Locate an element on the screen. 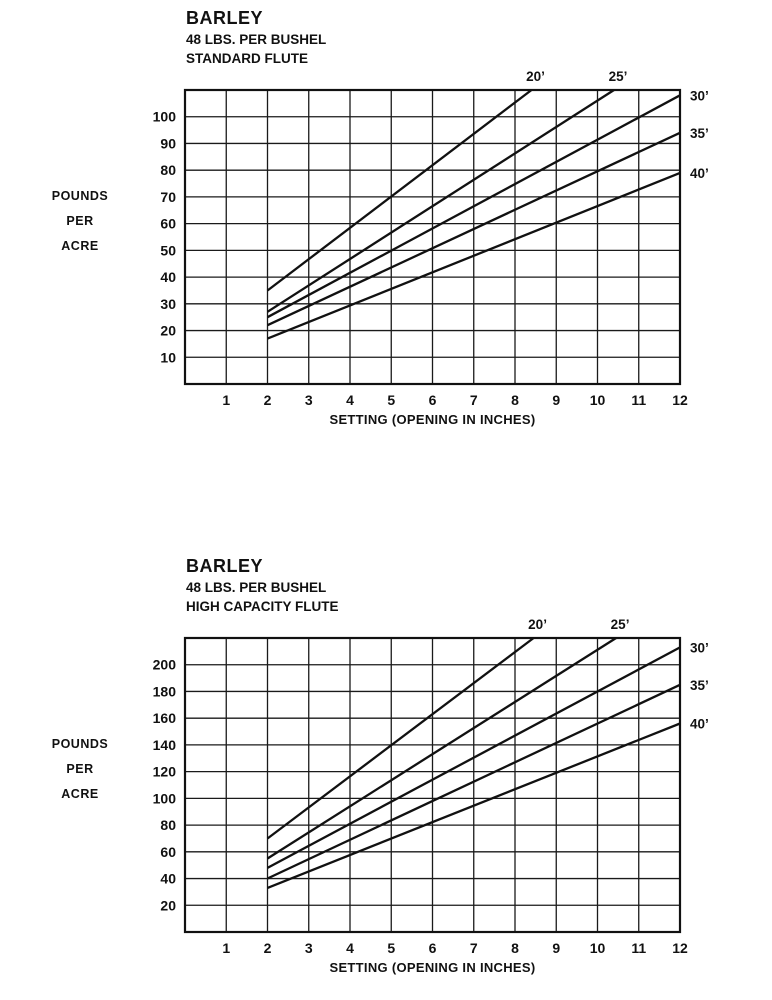  y-tick-label: 30 is located at coordinates (168, 304).